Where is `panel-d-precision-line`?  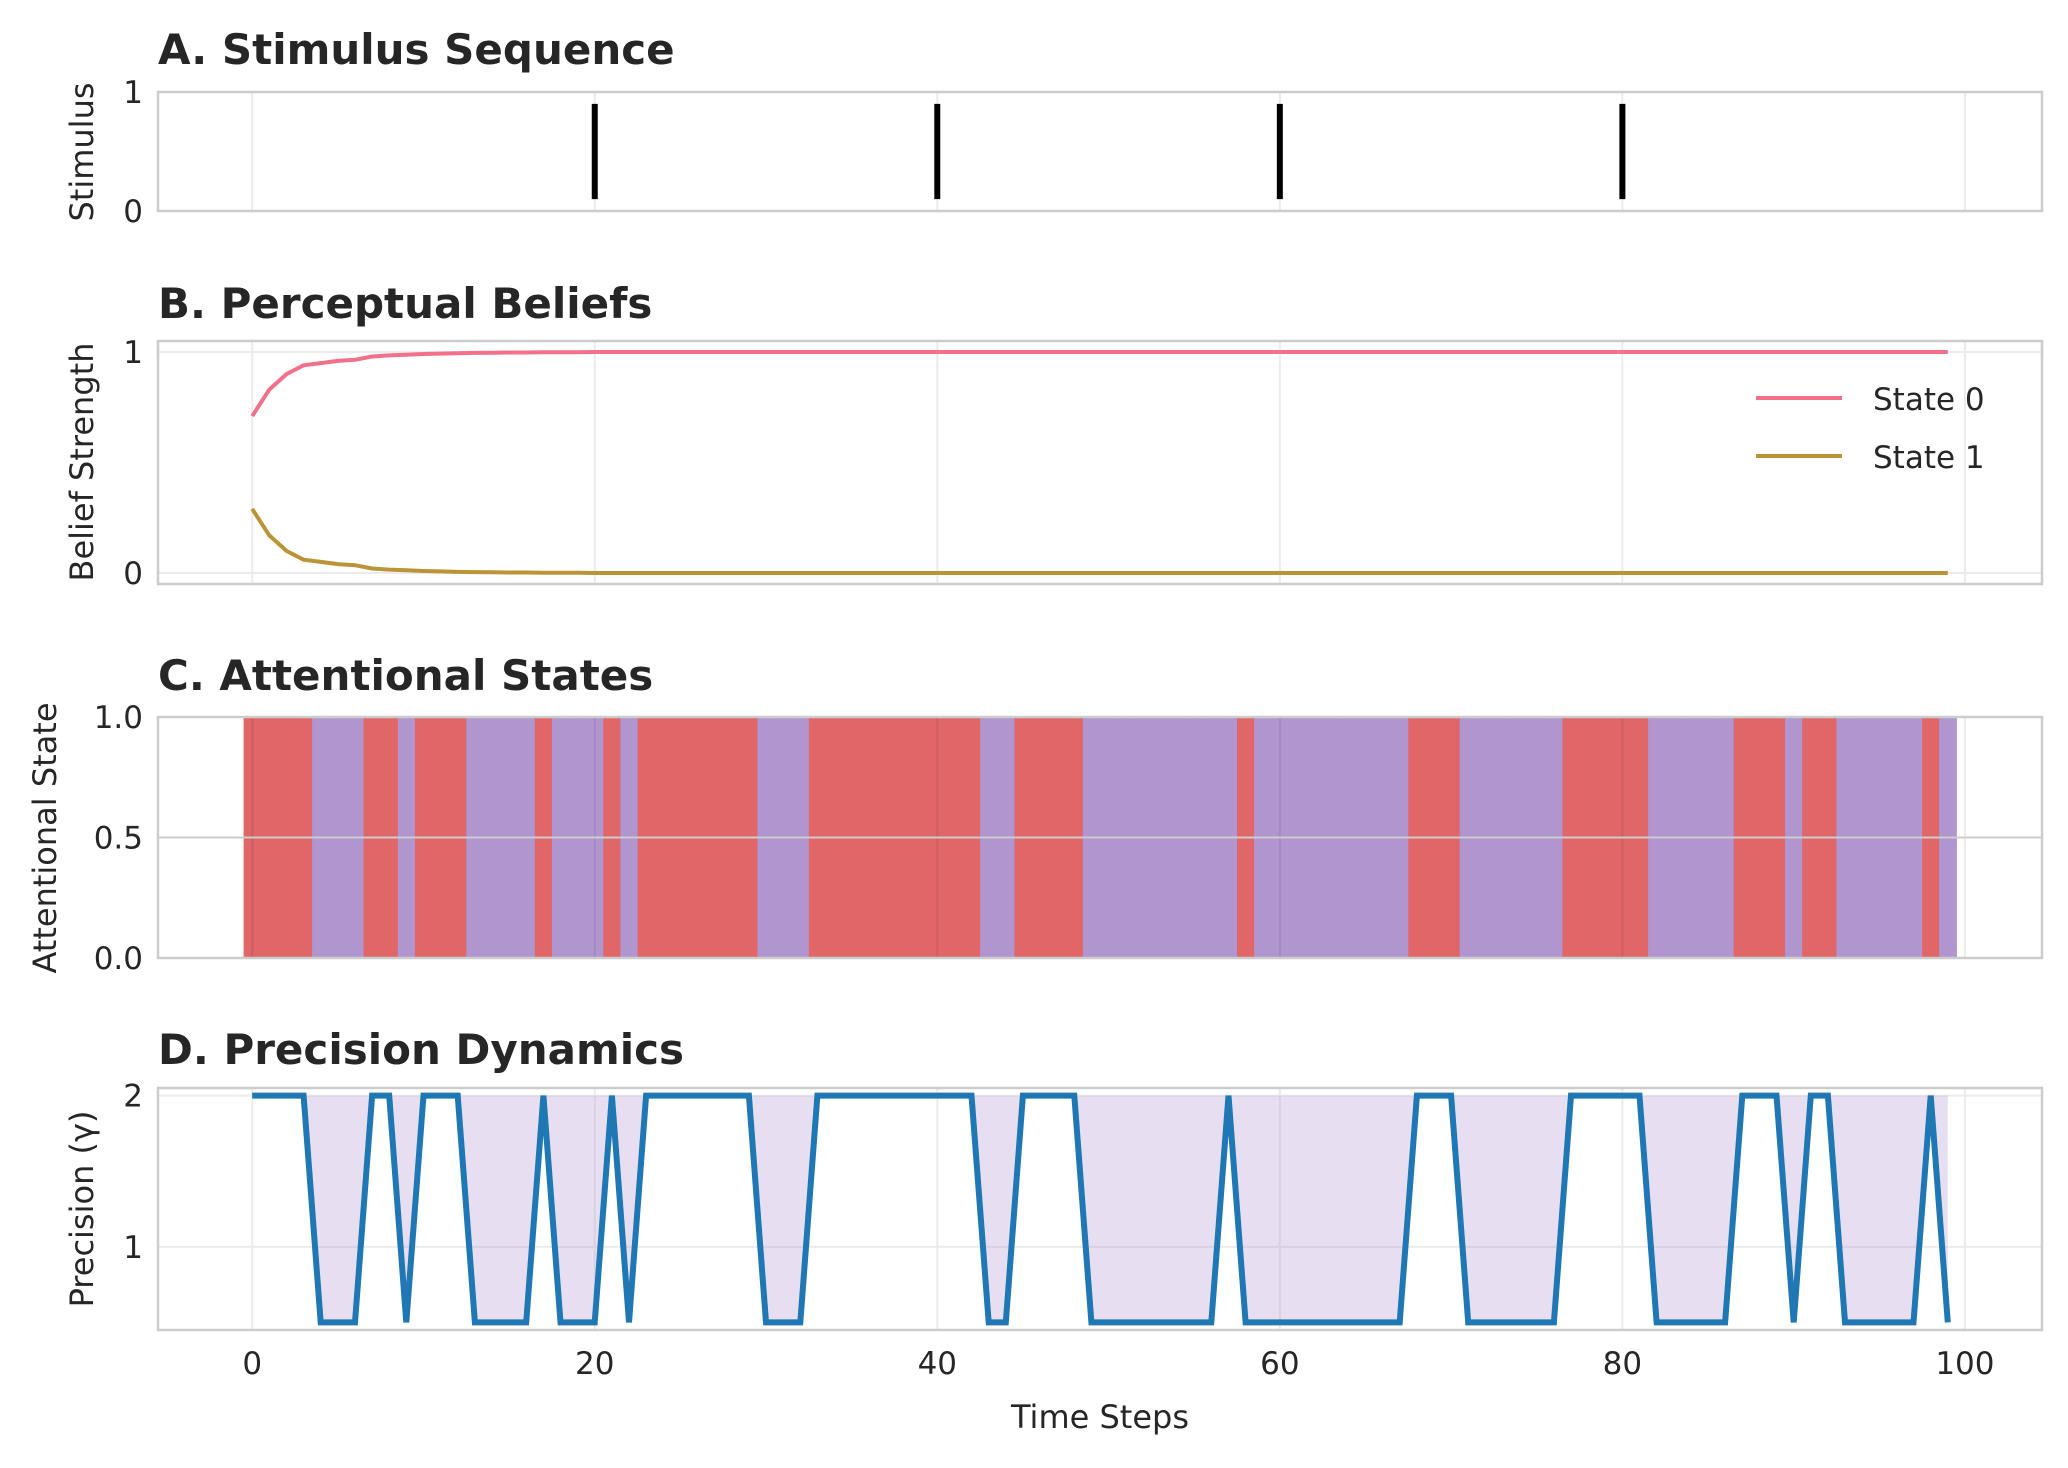
panel-d-precision-line is located at coordinates (1101, 1209).